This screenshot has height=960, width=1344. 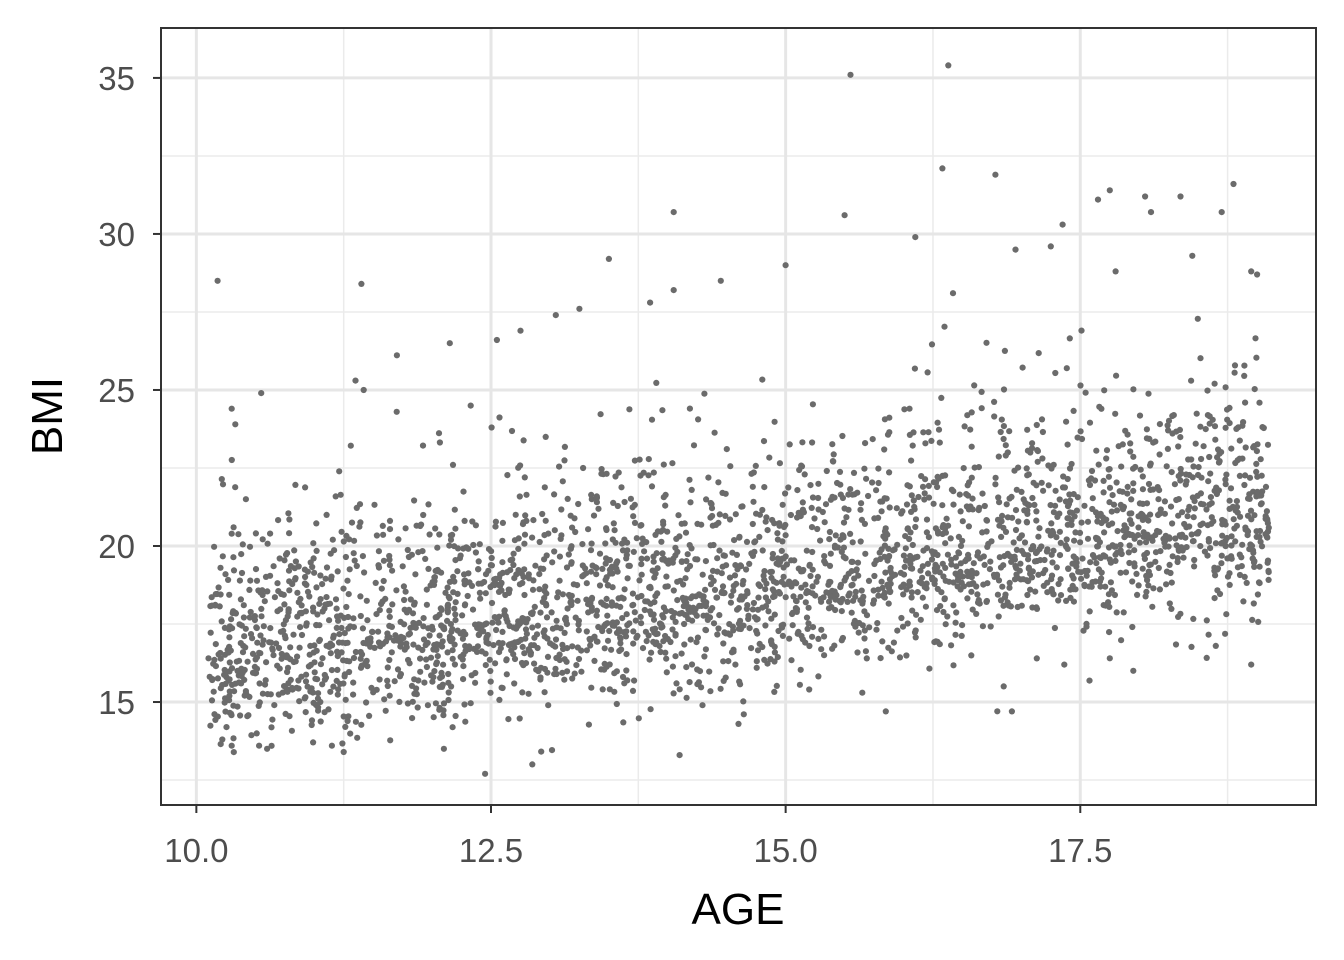 I want to click on x-axis: 10.0 12.5 15.0 17.5, so click(x=638, y=837).